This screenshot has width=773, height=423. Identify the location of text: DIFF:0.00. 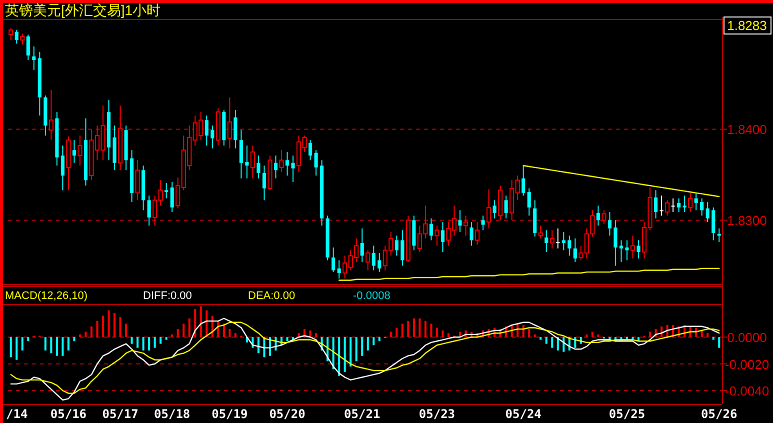
(167, 296).